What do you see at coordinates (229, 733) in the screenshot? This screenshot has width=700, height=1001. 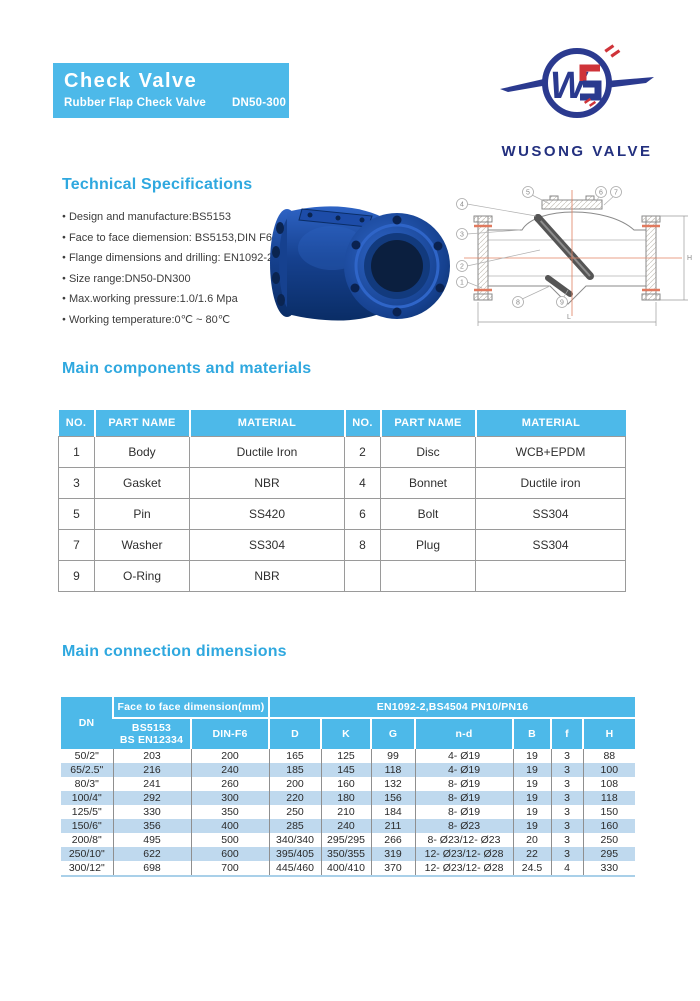 I see `col-din-f6: DIN-F6` at bounding box center [229, 733].